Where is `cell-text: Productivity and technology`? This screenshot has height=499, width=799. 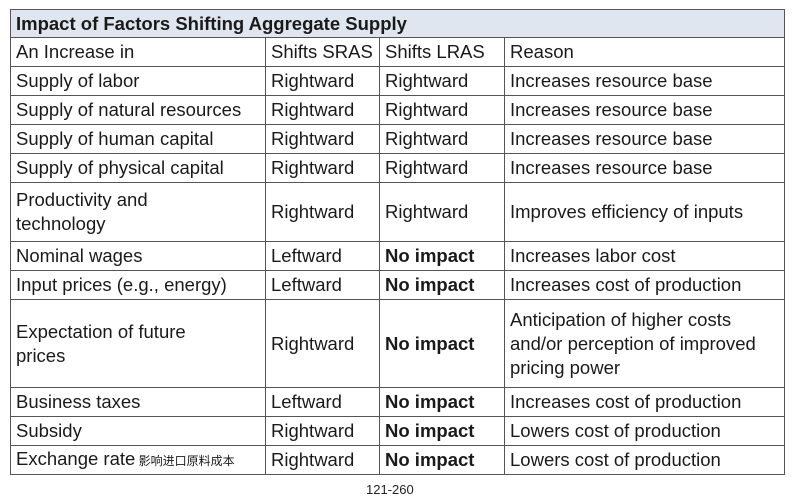
cell-text: Productivity and technology is located at coordinates (82, 211).